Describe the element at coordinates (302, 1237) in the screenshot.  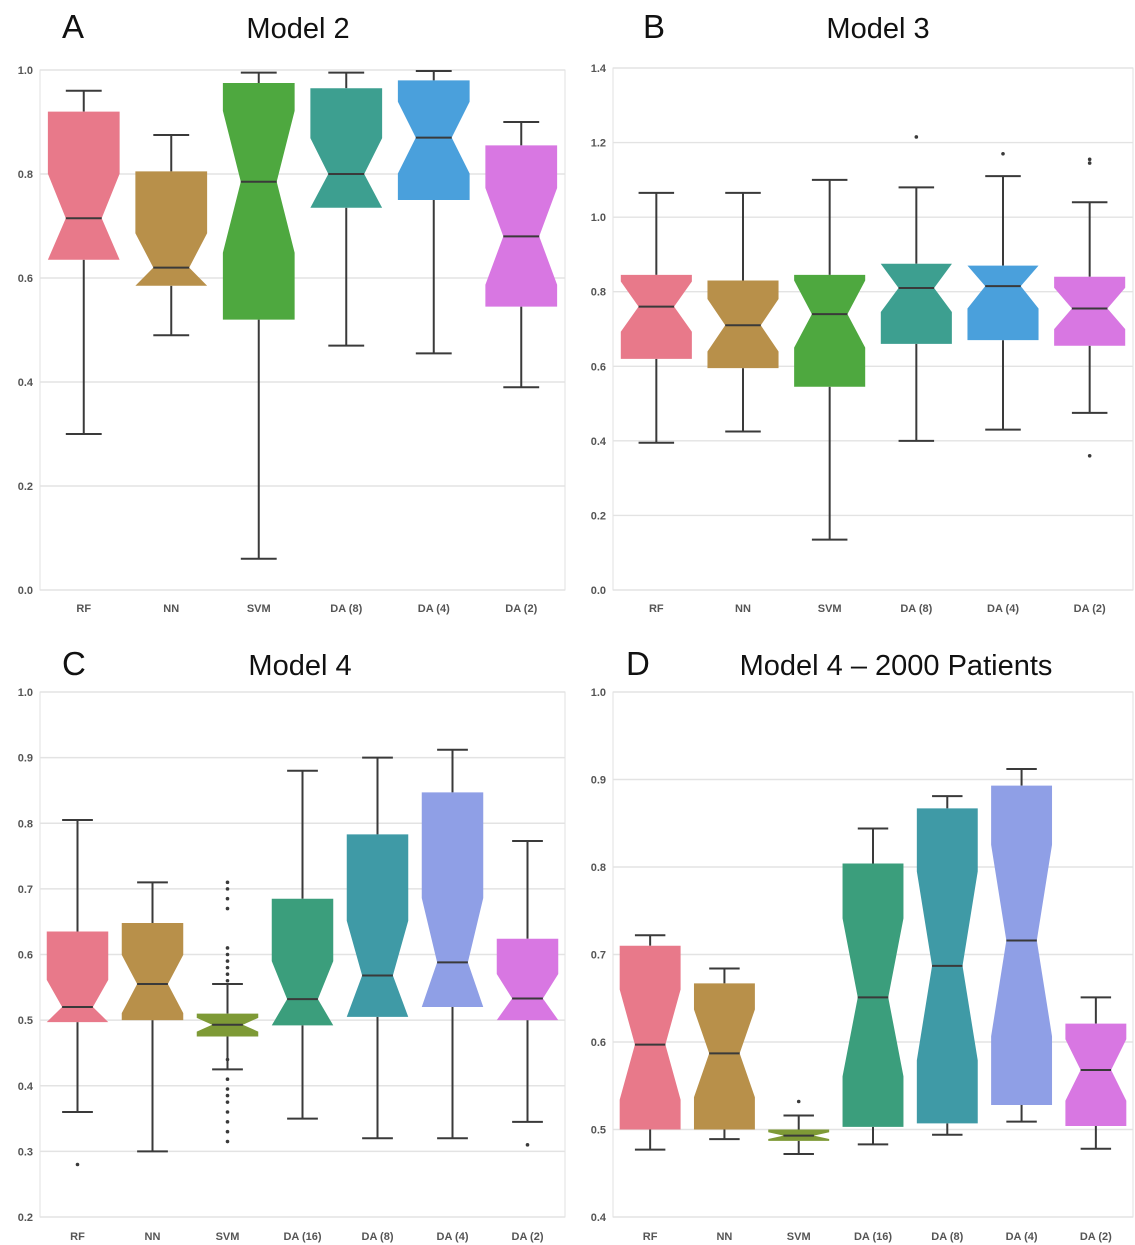
I see `x-tick-label: DA (16)` at that location.